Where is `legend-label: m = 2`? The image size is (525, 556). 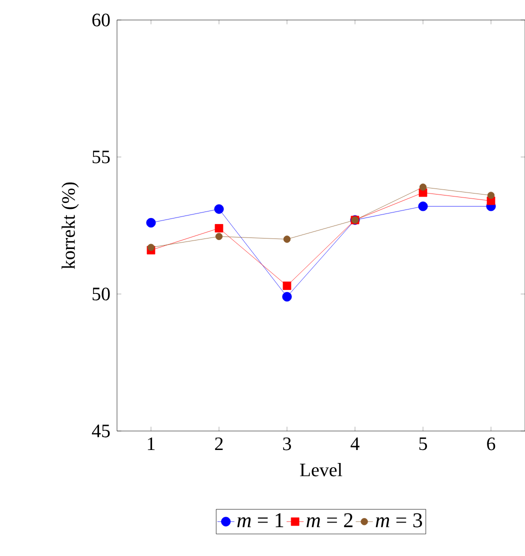 legend-label: m = 2 is located at coordinates (329, 520).